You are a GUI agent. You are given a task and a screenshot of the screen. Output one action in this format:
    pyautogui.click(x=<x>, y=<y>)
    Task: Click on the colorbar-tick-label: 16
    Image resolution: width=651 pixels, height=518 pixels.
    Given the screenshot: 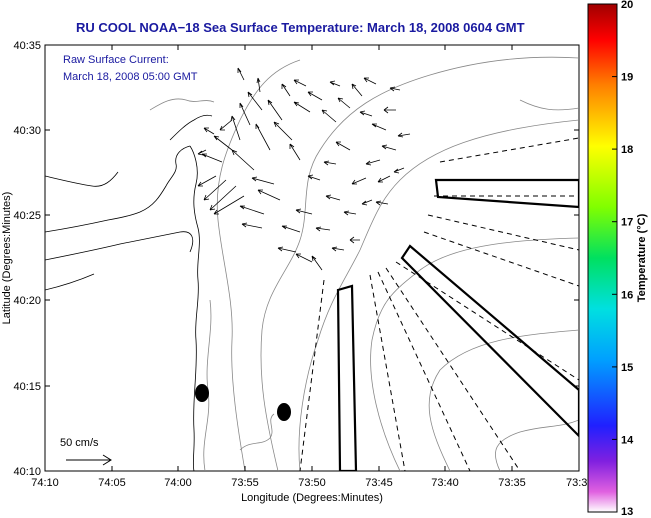 What is the action you would take?
    pyautogui.click(x=627, y=295)
    